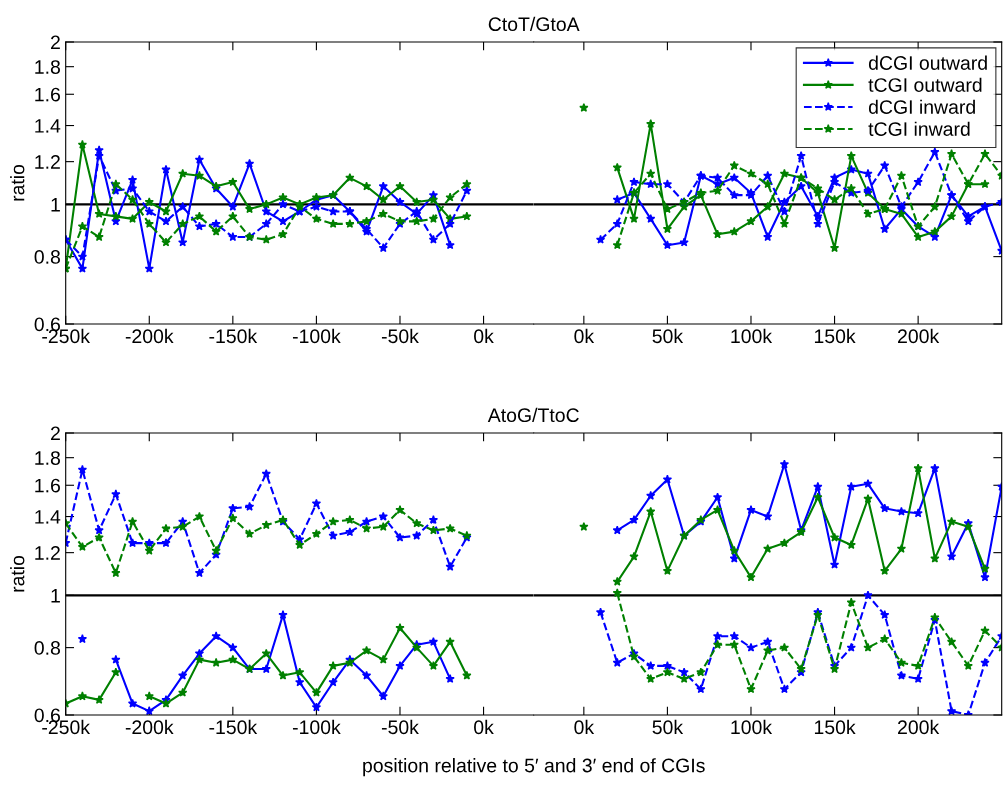 The width and height of the screenshot is (1004, 787). I want to click on legend-label: dCGI inward, so click(921, 106).